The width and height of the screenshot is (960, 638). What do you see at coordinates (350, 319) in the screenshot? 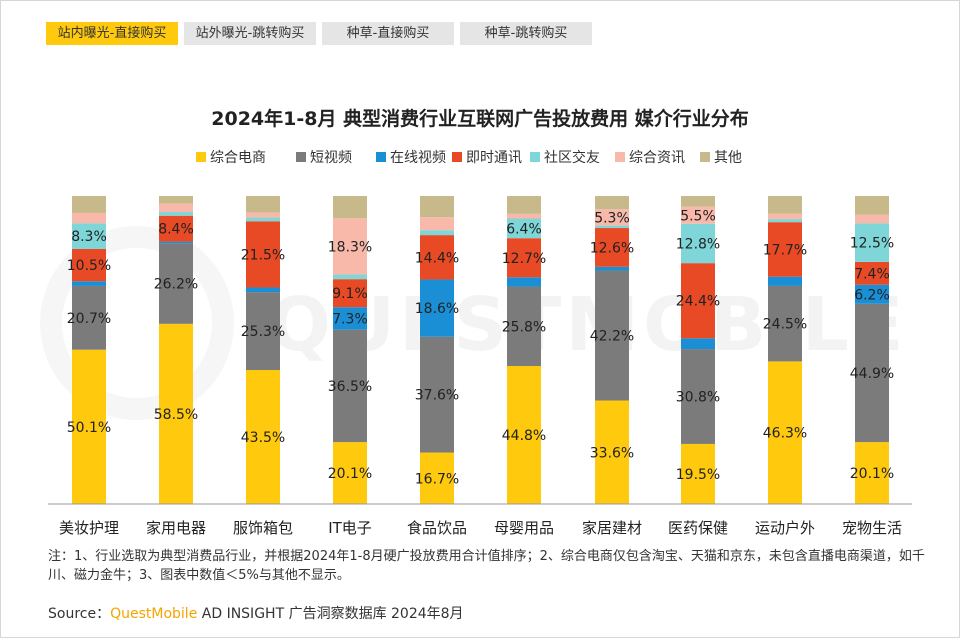
I see `data-label: 7.3%` at bounding box center [350, 319].